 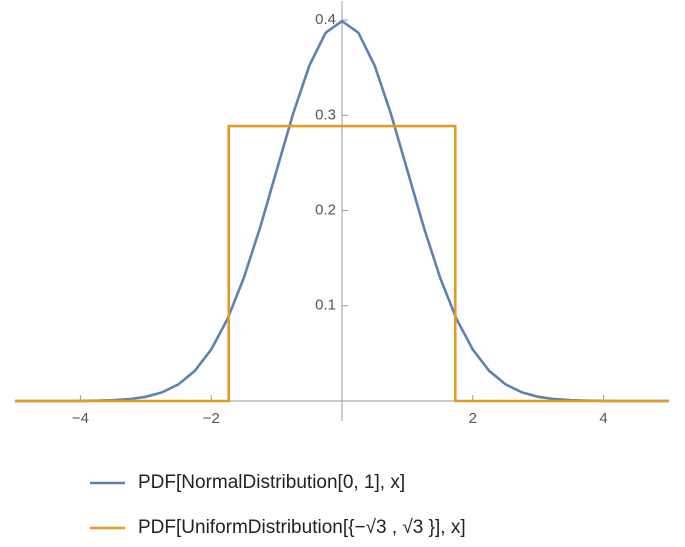 I want to click on y-tick-label: 0.3, so click(x=325, y=114).